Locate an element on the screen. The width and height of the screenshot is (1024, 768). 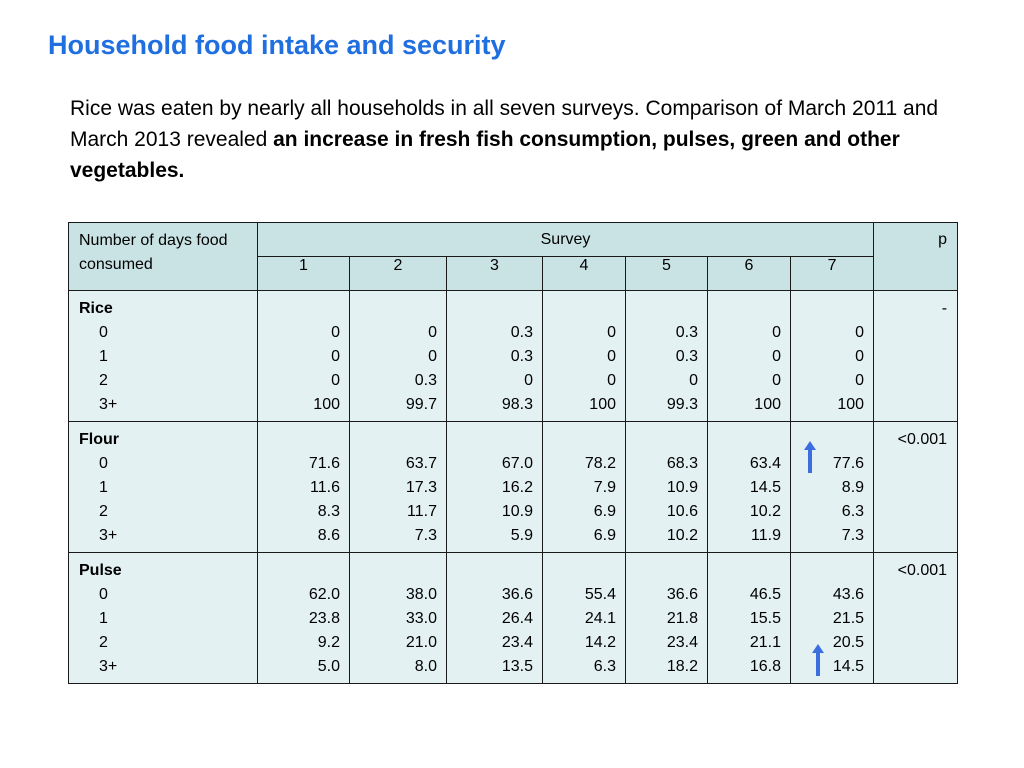
value-cell: 71.6 11.6 8.3 8.6 is located at coordinates (303, 487).